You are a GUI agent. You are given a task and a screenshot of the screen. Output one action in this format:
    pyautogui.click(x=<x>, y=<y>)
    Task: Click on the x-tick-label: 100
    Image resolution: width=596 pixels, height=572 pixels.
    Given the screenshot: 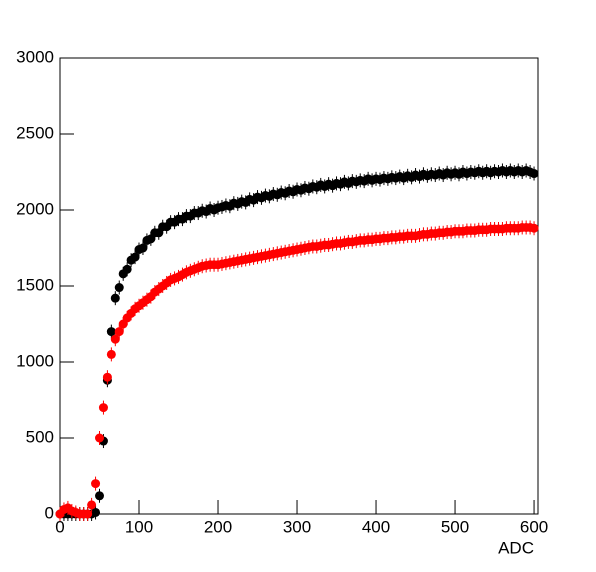 What is the action you would take?
    pyautogui.click(x=139, y=526)
    